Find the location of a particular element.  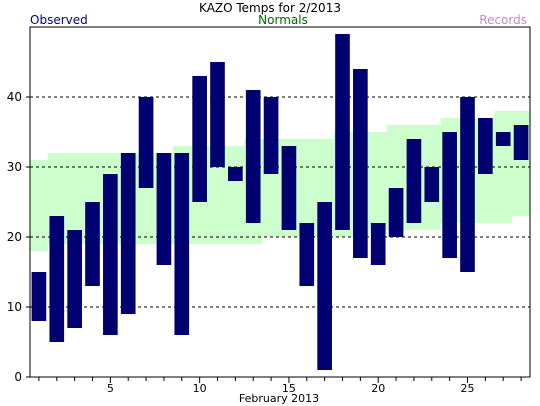

legend-normals: Normals is located at coordinates (283, 20).